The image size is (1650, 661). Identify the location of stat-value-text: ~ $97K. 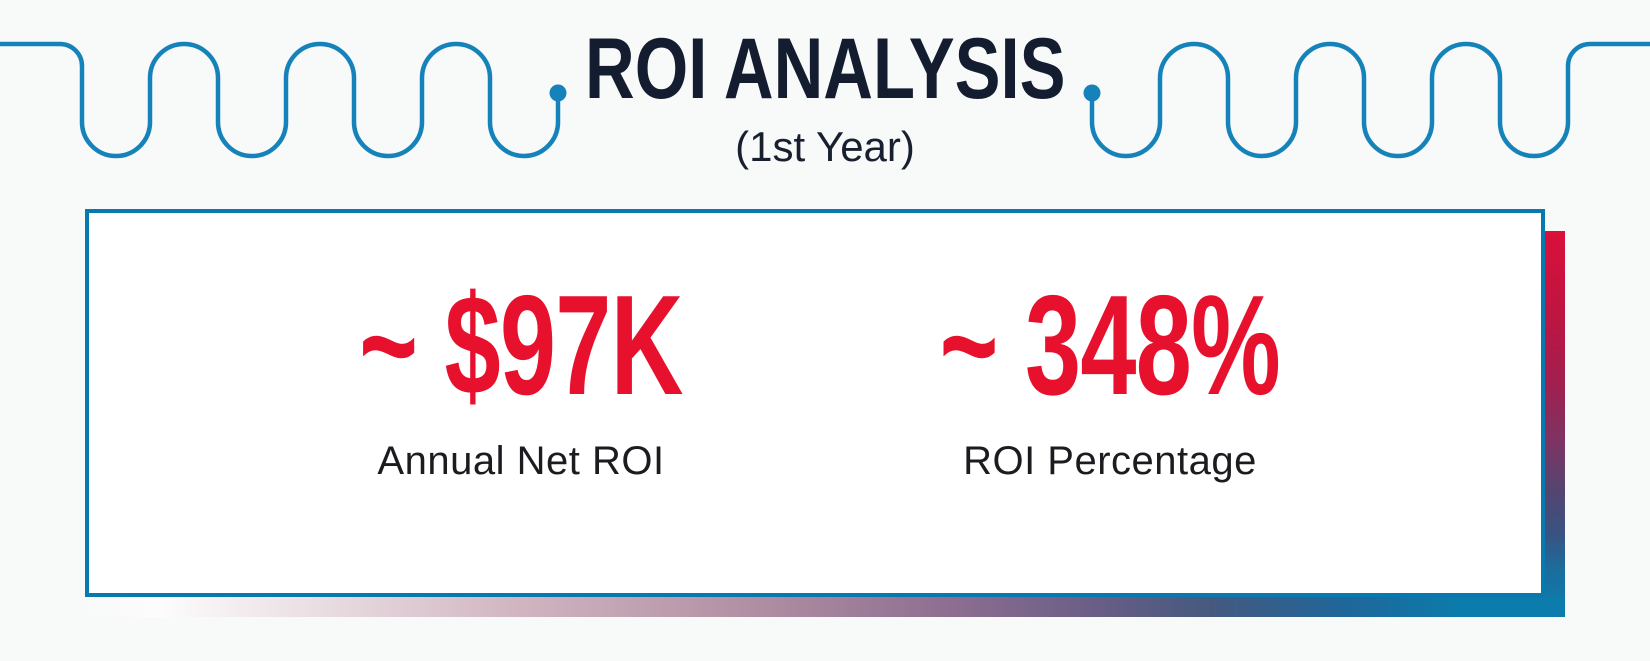
(521, 345).